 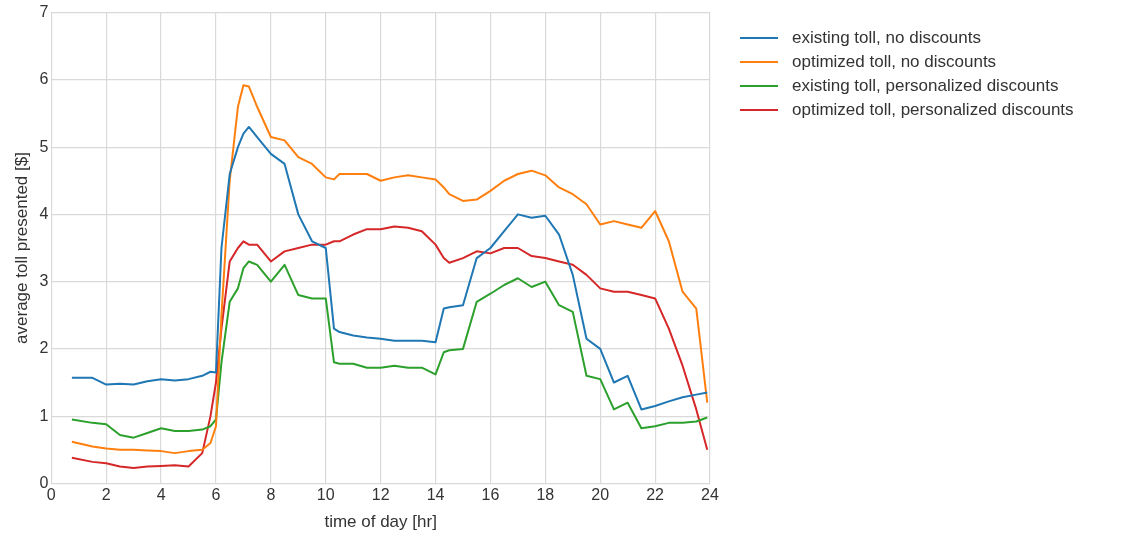 What do you see at coordinates (655, 495) in the screenshot?
I see `x-tick-label: 22` at bounding box center [655, 495].